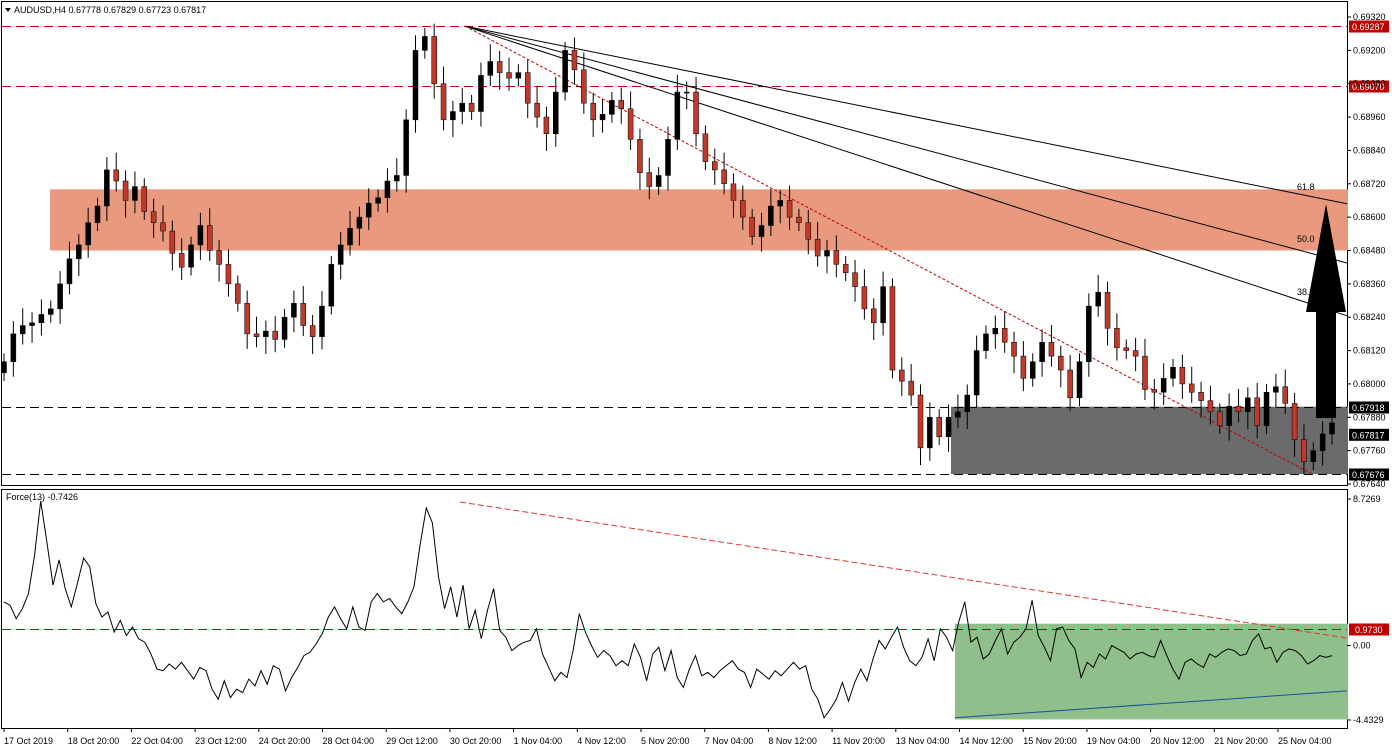 This screenshot has width=1392, height=752. I want to click on level-tag-label: 0.67918, so click(1368, 408).